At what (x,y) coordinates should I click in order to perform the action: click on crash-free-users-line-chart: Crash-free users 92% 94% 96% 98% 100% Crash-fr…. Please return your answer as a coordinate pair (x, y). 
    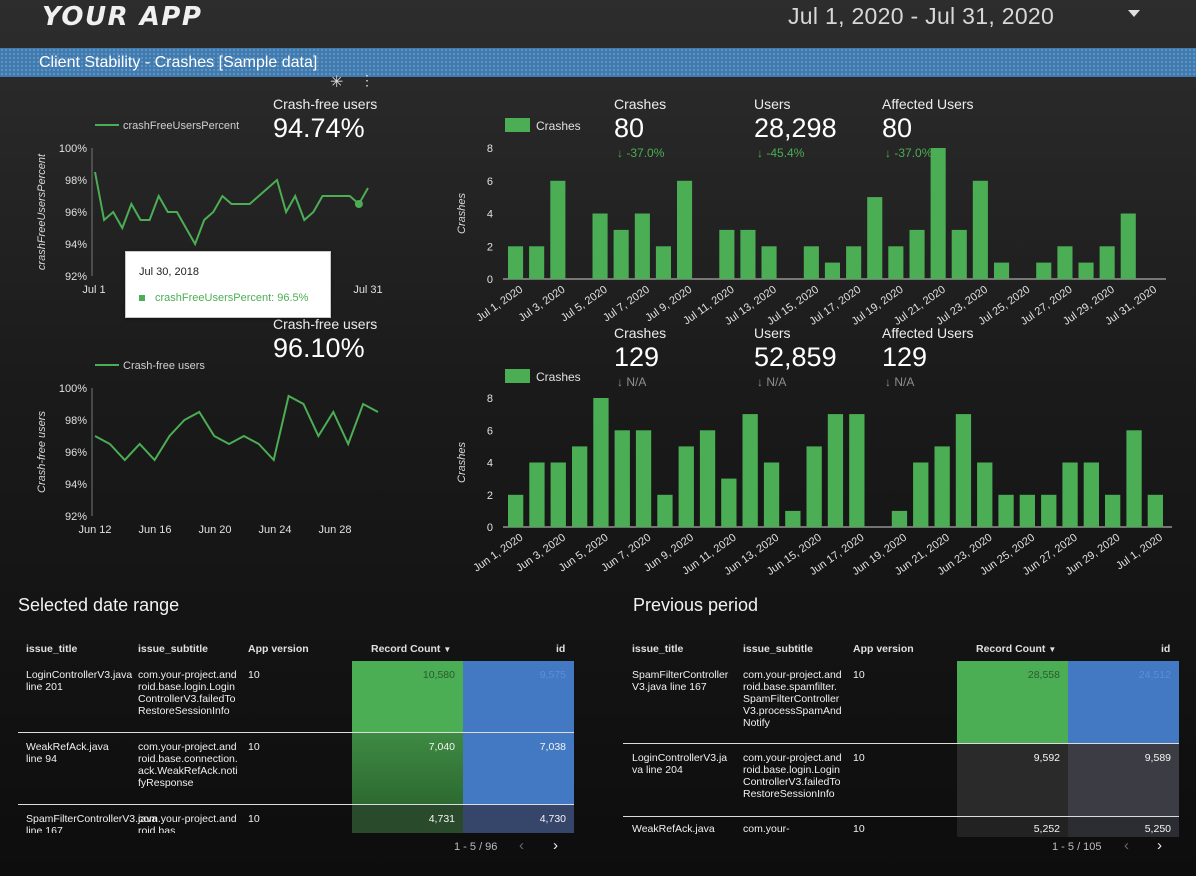
    Looking at the image, I should click on (207, 448).